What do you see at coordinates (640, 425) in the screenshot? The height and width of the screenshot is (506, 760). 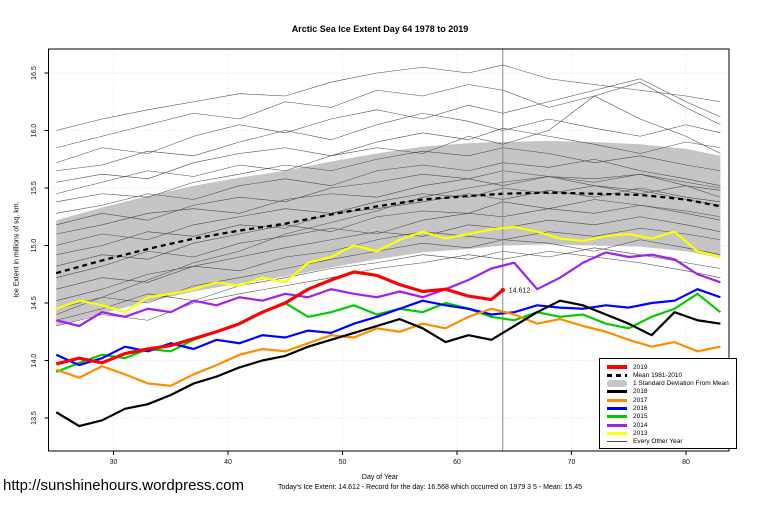 I see `legend-label-2014: 2014` at bounding box center [640, 425].